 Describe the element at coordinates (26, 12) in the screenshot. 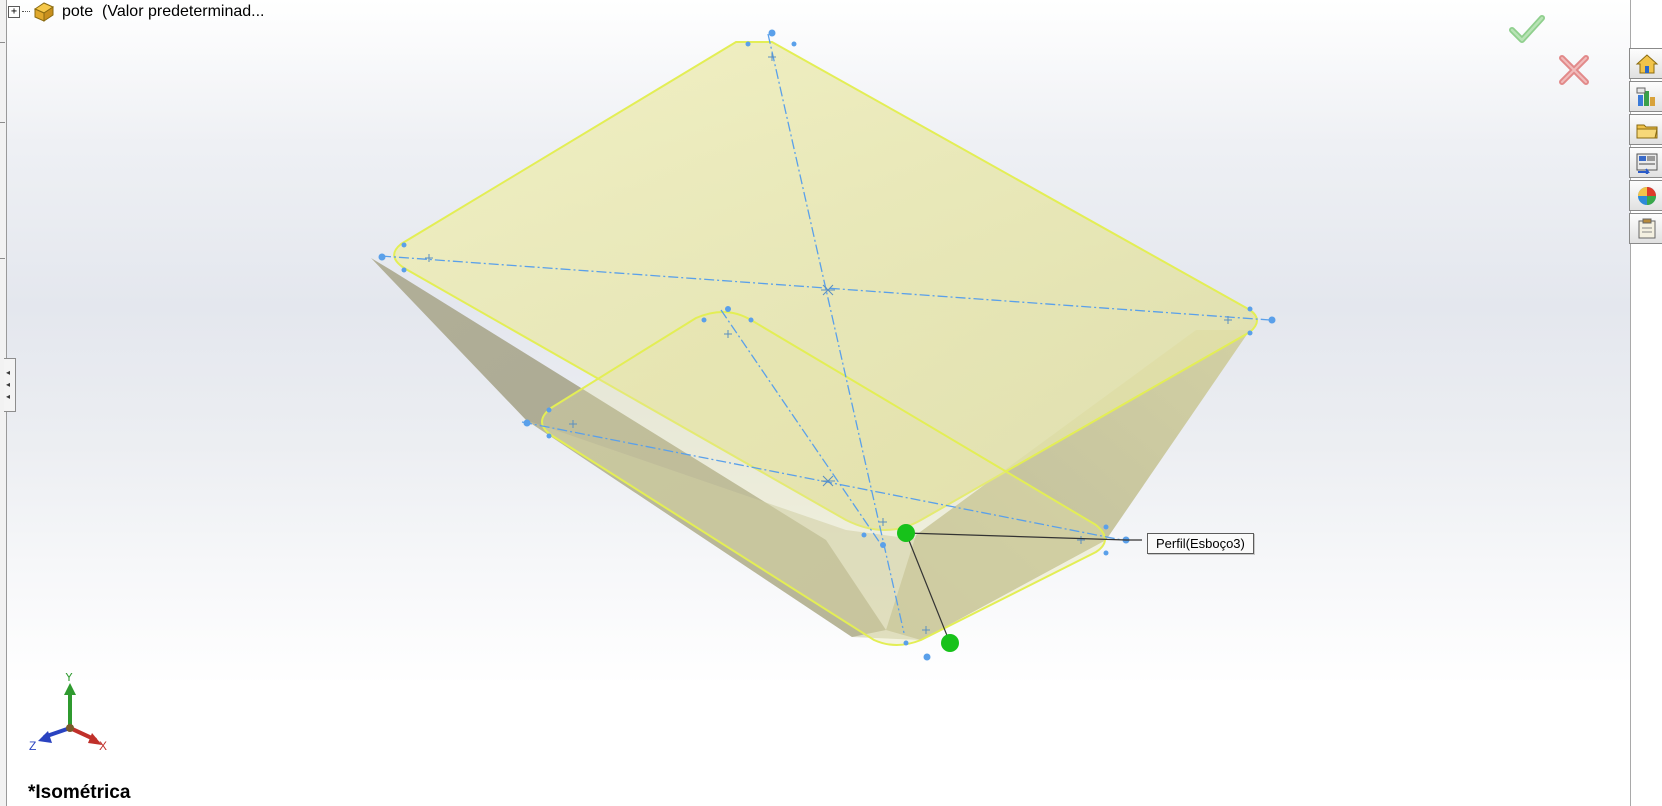

I see `tree-connector` at that location.